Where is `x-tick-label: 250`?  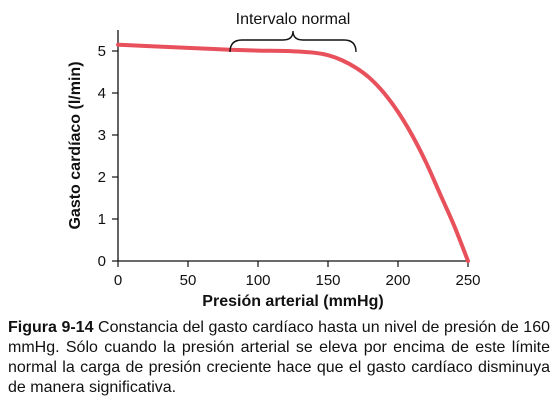 x-tick-label: 250 is located at coordinates (467, 280).